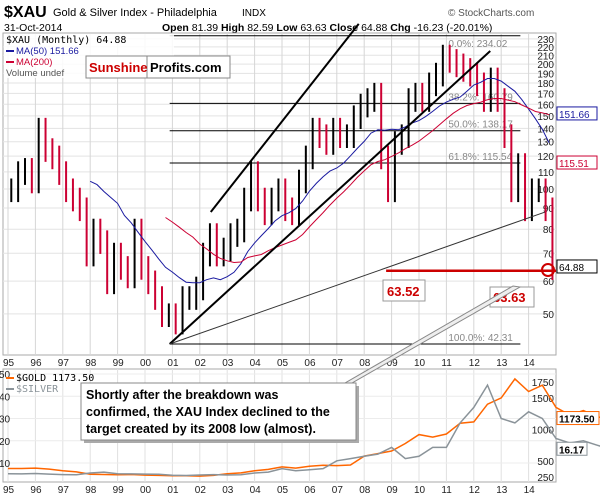 The image size is (600, 500). What do you see at coordinates (480, 97) in the screenshot?
I see `fib-label: 38.2%: 160.79` at bounding box center [480, 97].